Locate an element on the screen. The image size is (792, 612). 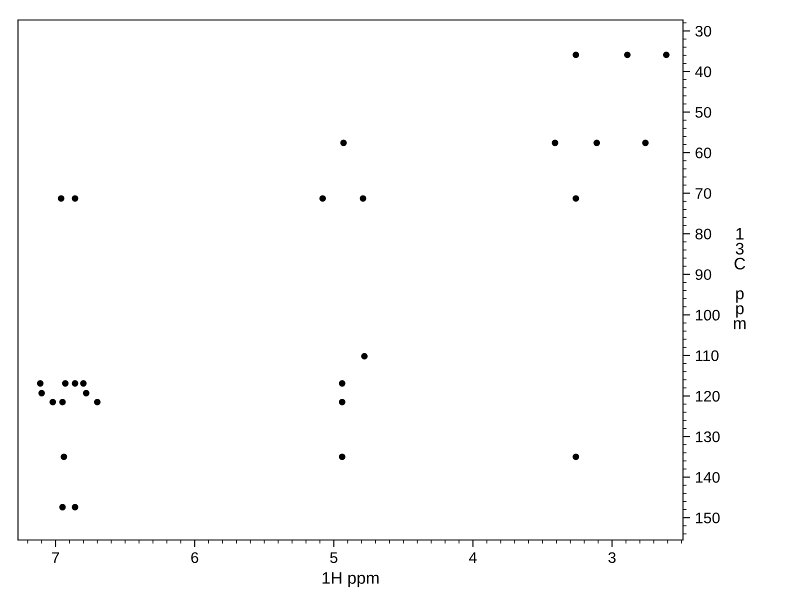
y-tick-label: 140 is located at coordinates (708, 477).